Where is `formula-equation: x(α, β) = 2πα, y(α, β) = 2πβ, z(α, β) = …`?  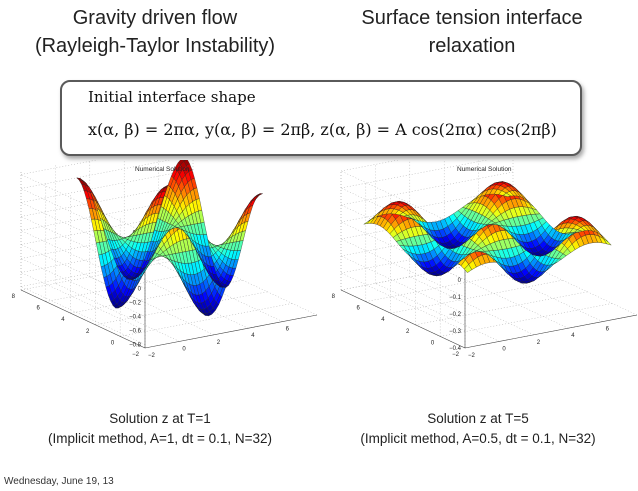
formula-equation: x(α, β) = 2πα, y(α, β) = 2πβ, z(α, β) = … is located at coordinates (322, 129).